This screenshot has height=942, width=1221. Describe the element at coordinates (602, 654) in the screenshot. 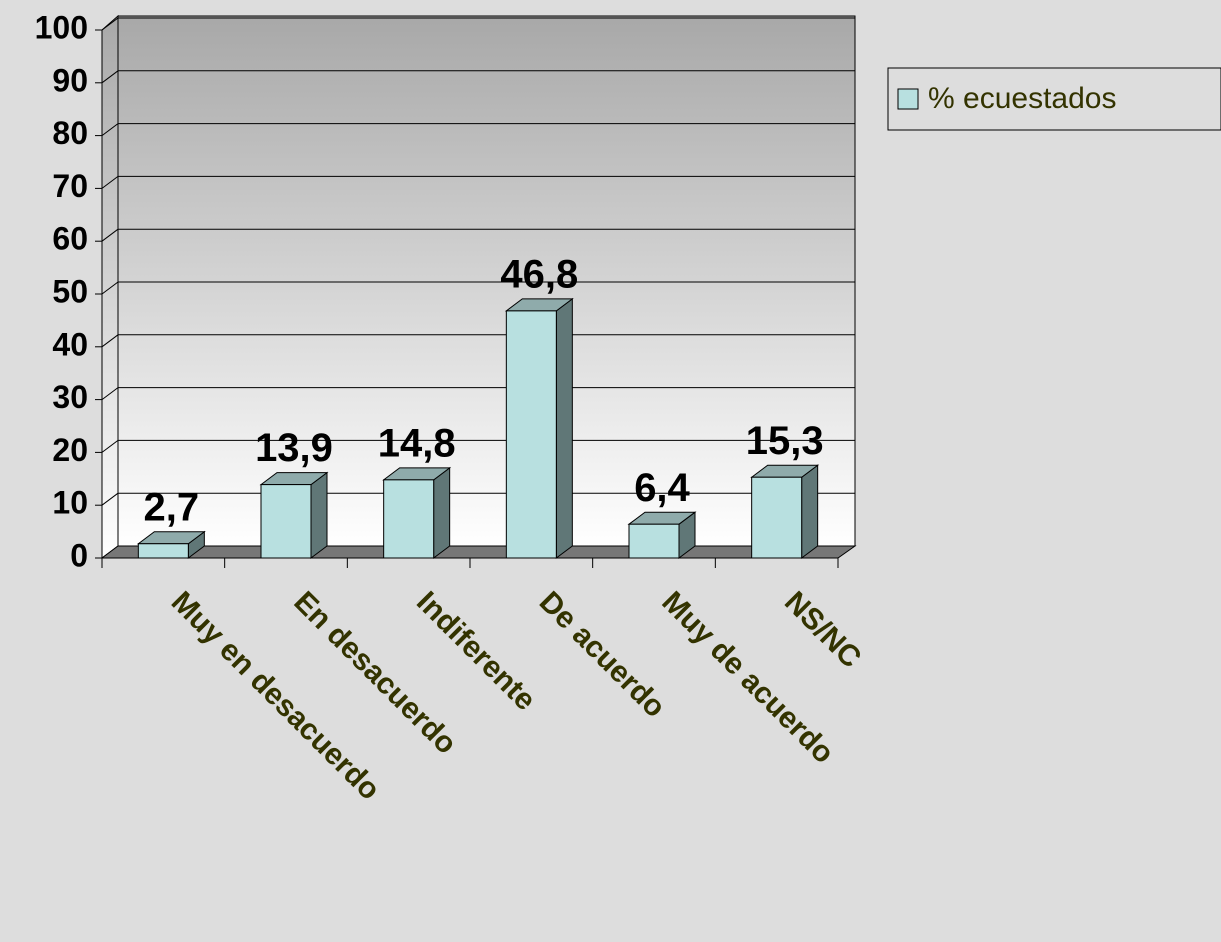

I see `x-tick-label: De acuerdo` at that location.